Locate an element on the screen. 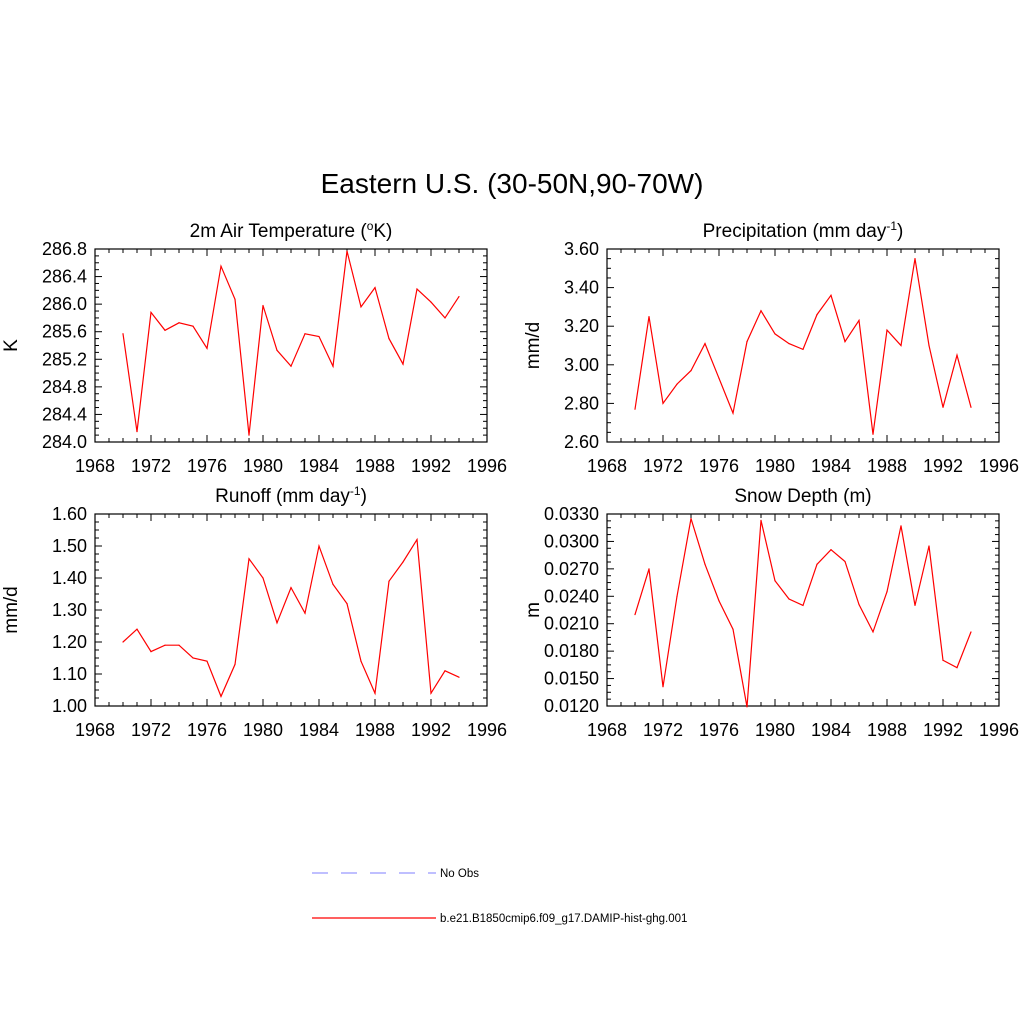  plot-frame is located at coordinates (291, 610).